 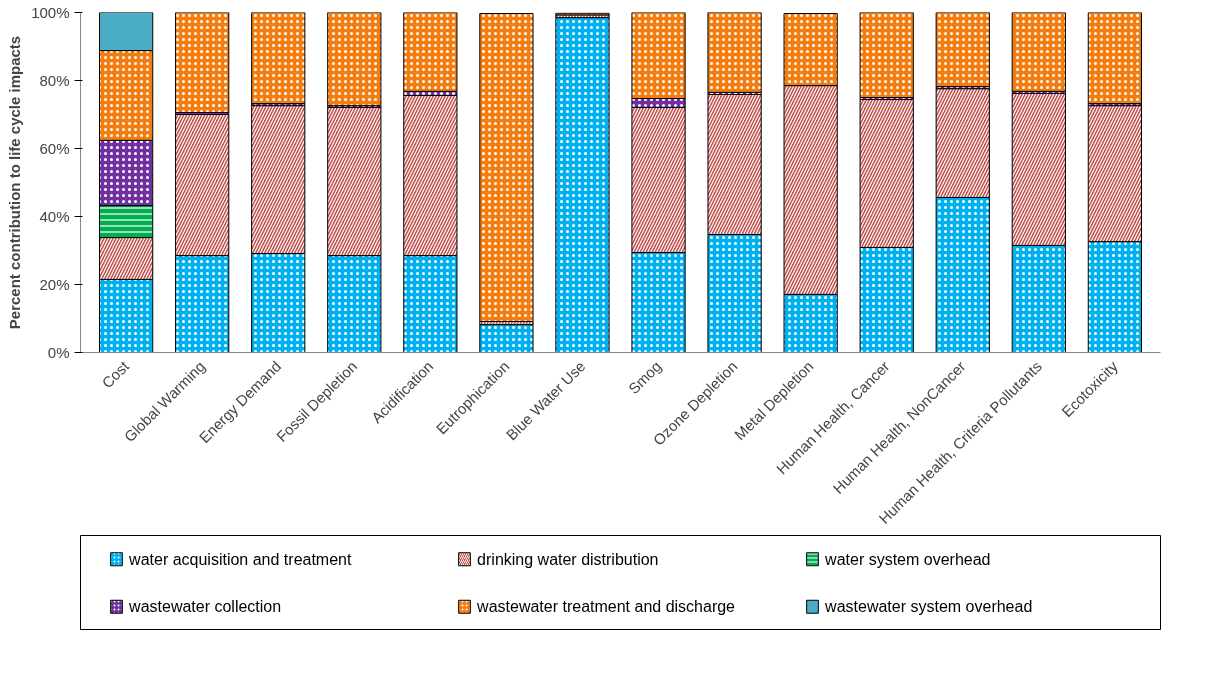 I want to click on legend-label: water system overhead, so click(x=907, y=559).